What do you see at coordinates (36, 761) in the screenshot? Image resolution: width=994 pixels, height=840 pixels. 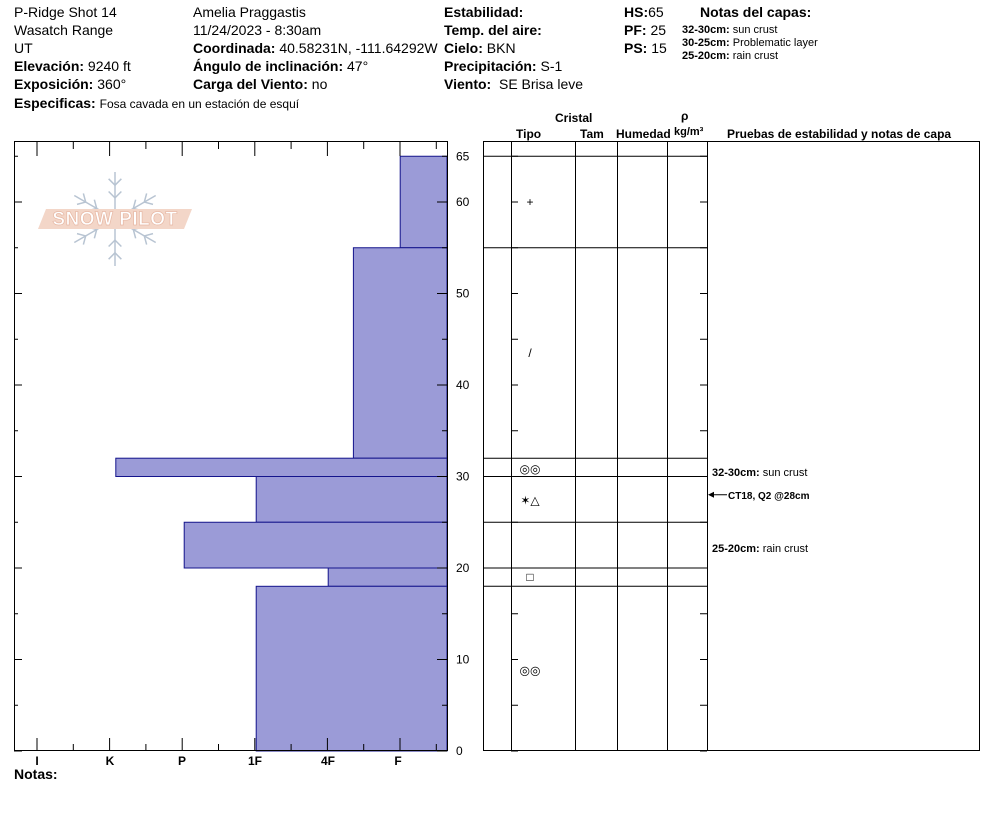 I see `hardness-label: I` at bounding box center [36, 761].